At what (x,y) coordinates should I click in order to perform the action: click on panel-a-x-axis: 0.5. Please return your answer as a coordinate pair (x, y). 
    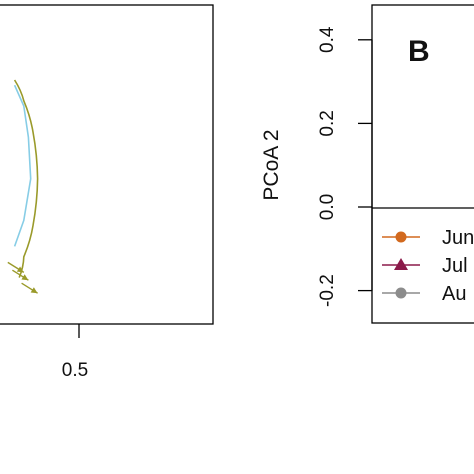
    Looking at the image, I should click on (75, 352).